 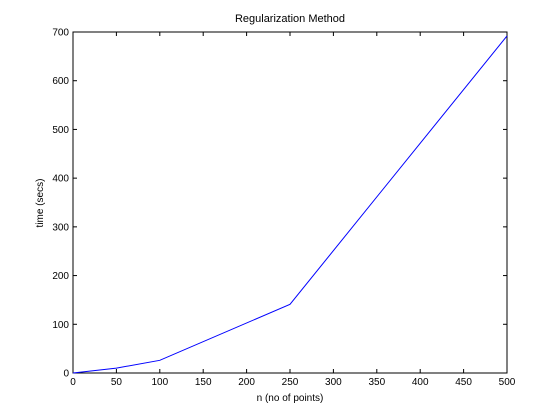 I want to click on y-axis-title: time (secs), so click(x=40, y=203).